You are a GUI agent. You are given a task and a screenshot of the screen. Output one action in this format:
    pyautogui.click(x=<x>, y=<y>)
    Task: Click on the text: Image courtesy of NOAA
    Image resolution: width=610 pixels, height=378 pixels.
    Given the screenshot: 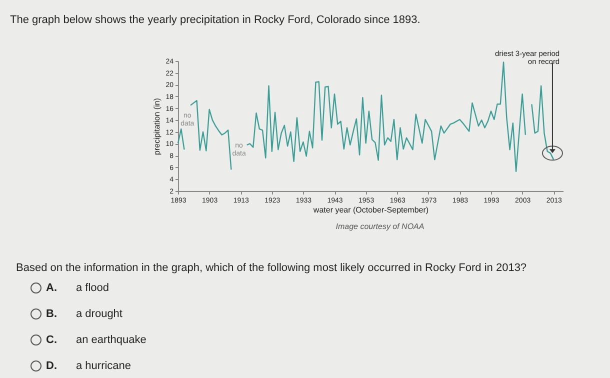 What is the action you would take?
    pyautogui.click(x=380, y=226)
    